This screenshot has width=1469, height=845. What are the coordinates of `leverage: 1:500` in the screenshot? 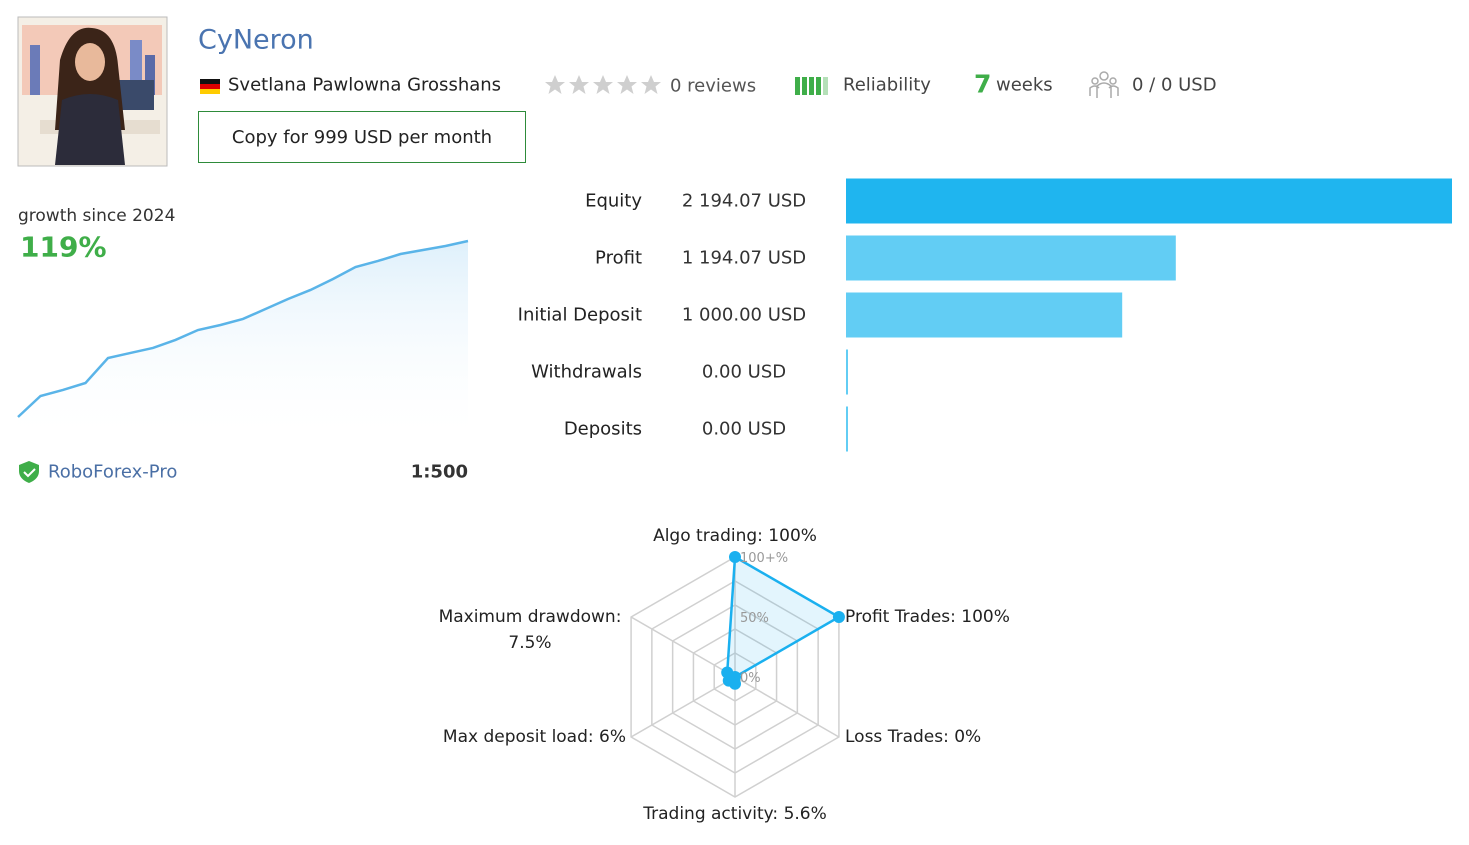 It's located at (439, 472).